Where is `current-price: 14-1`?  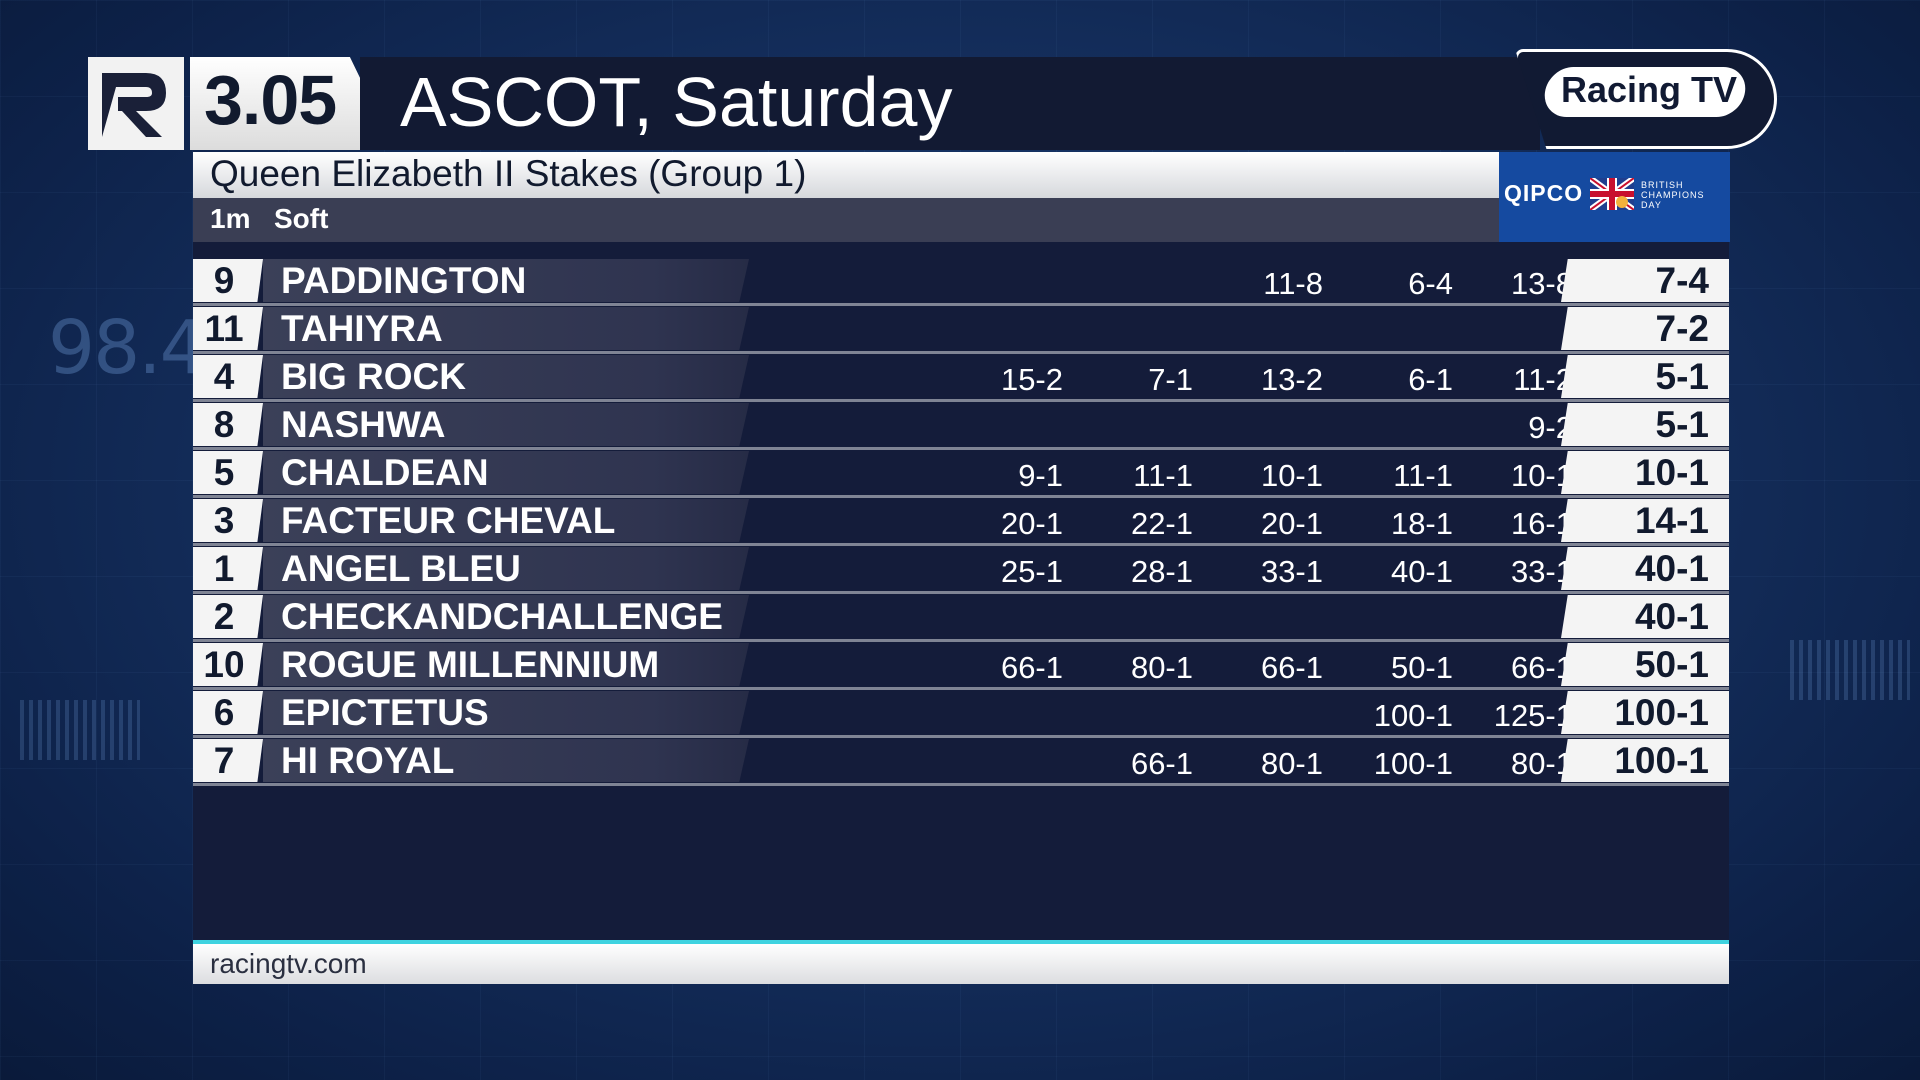 current-price: 14-1 is located at coordinates (1671, 520).